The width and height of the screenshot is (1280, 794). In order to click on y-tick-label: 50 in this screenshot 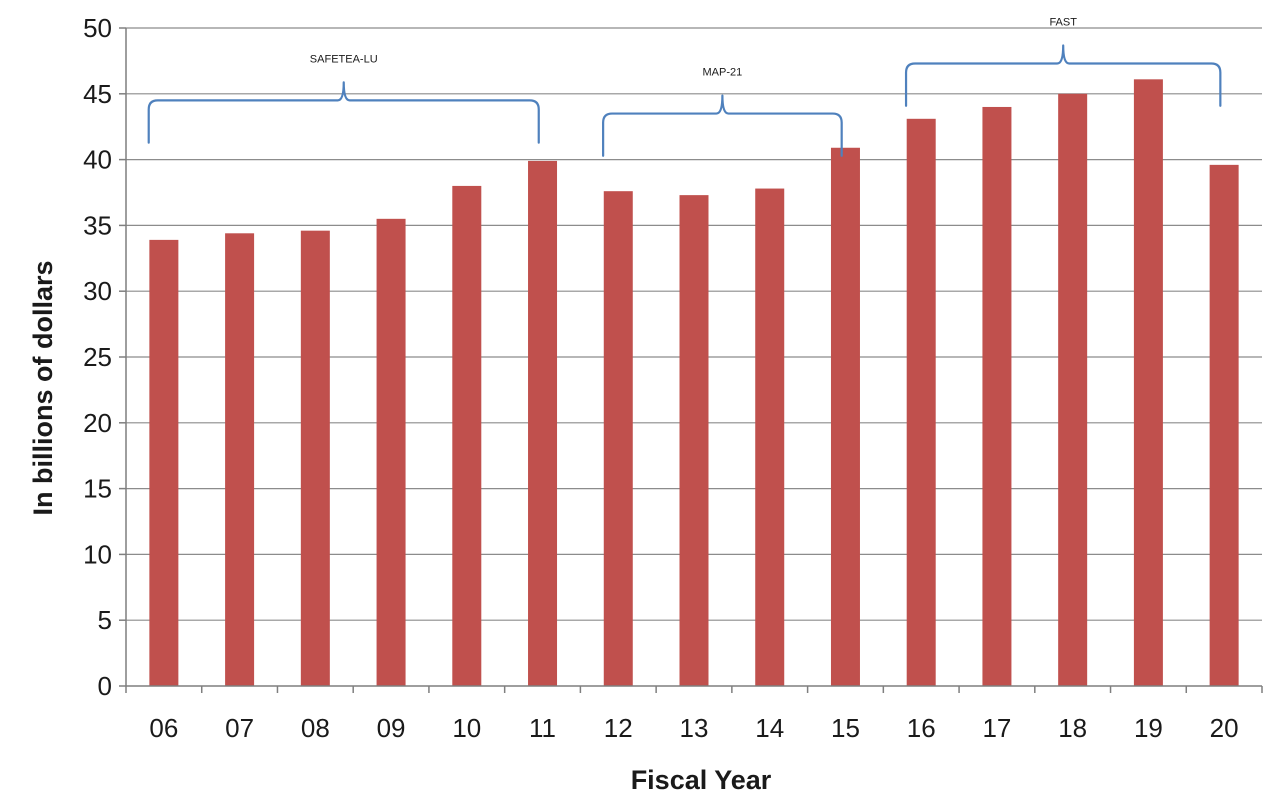, I will do `click(97, 28)`.